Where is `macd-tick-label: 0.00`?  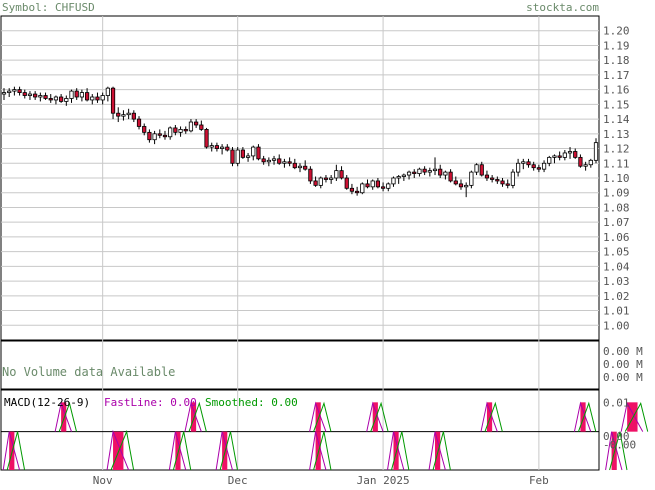
macd-tick-label: 0.00 is located at coordinates (616, 436).